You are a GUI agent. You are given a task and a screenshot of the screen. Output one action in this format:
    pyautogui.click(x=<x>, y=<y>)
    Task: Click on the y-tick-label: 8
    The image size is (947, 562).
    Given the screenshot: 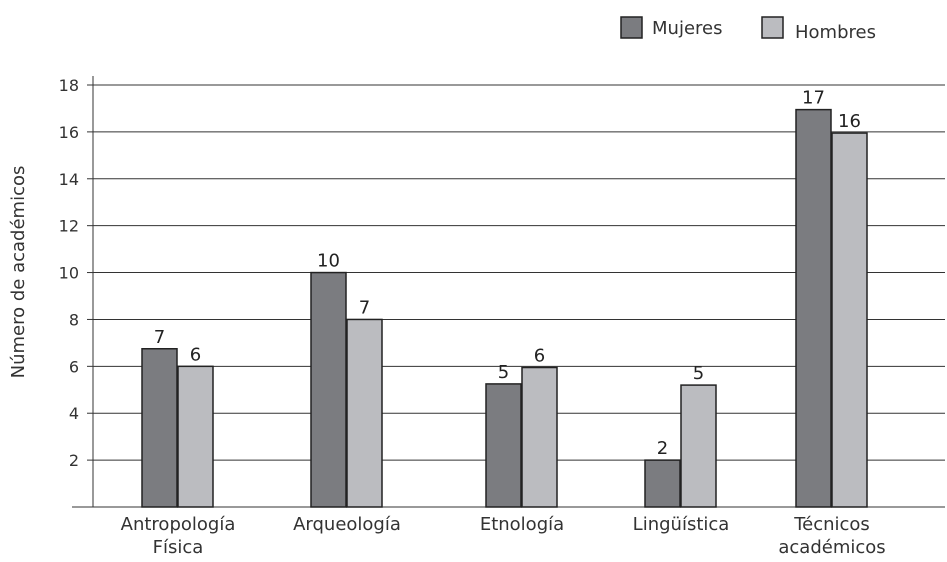 What is the action you would take?
    pyautogui.click(x=74, y=319)
    